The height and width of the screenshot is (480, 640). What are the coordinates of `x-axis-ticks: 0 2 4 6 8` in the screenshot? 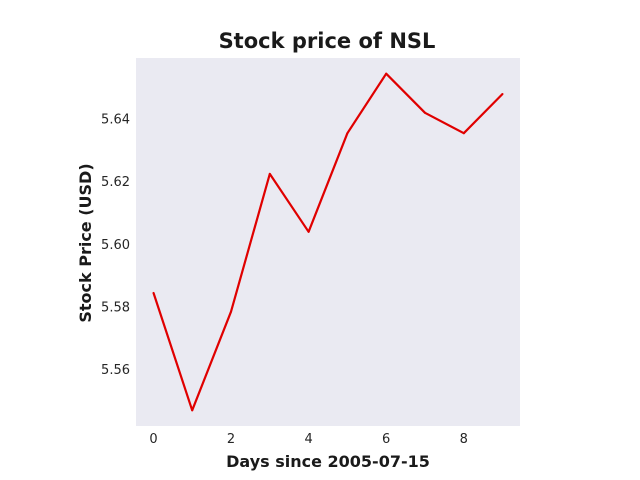 It's located at (308, 439).